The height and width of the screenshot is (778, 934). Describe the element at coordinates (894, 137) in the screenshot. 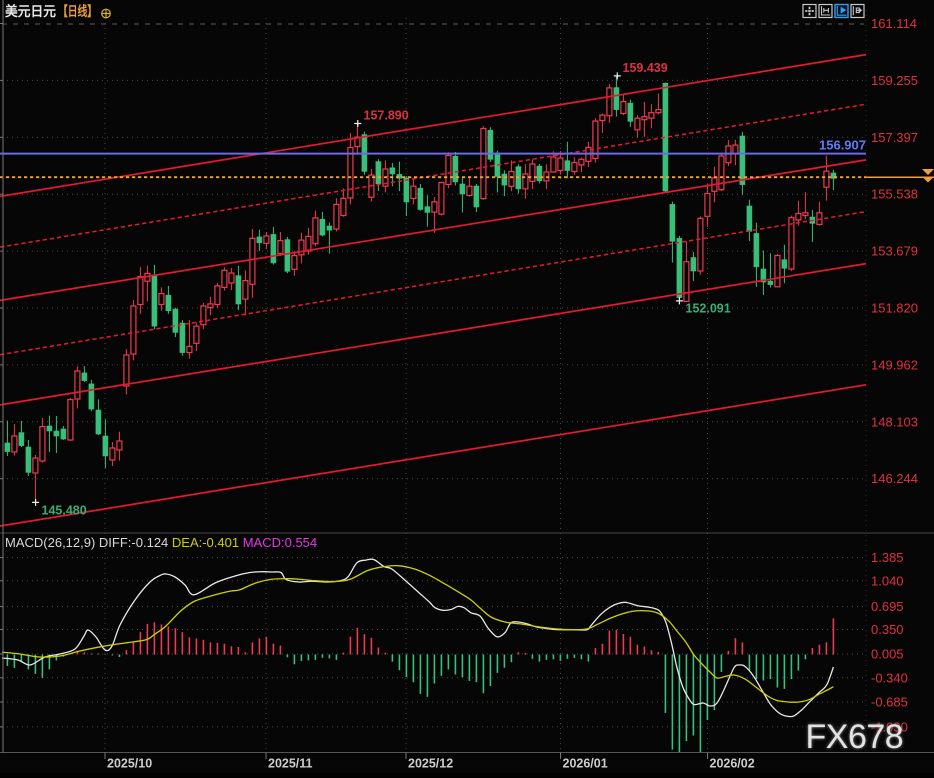

I see `svg-text: 157.397` at that location.